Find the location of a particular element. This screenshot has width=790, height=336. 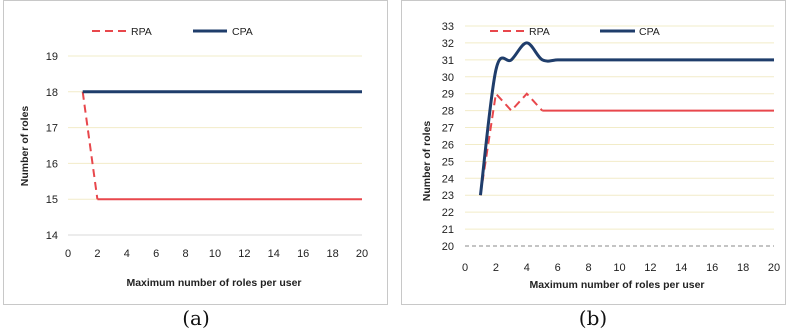

y-tick-label: 29 is located at coordinates (448, 95).